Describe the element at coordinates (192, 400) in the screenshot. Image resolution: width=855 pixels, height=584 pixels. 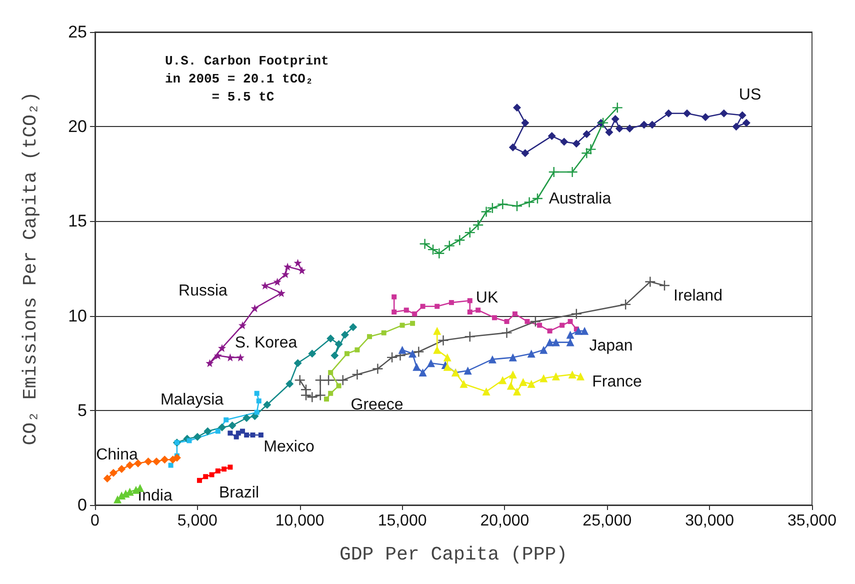
I see `annotation: Malaysia` at that location.